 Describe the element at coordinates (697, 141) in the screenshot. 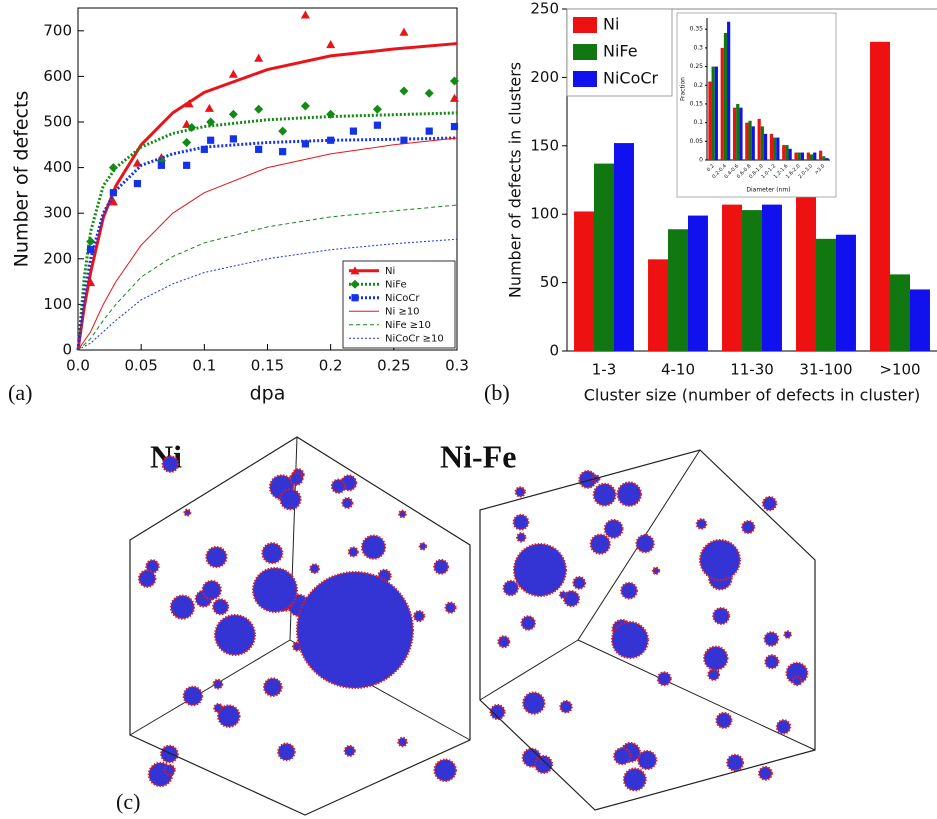

I see `y-tick-label: 0.05` at that location.